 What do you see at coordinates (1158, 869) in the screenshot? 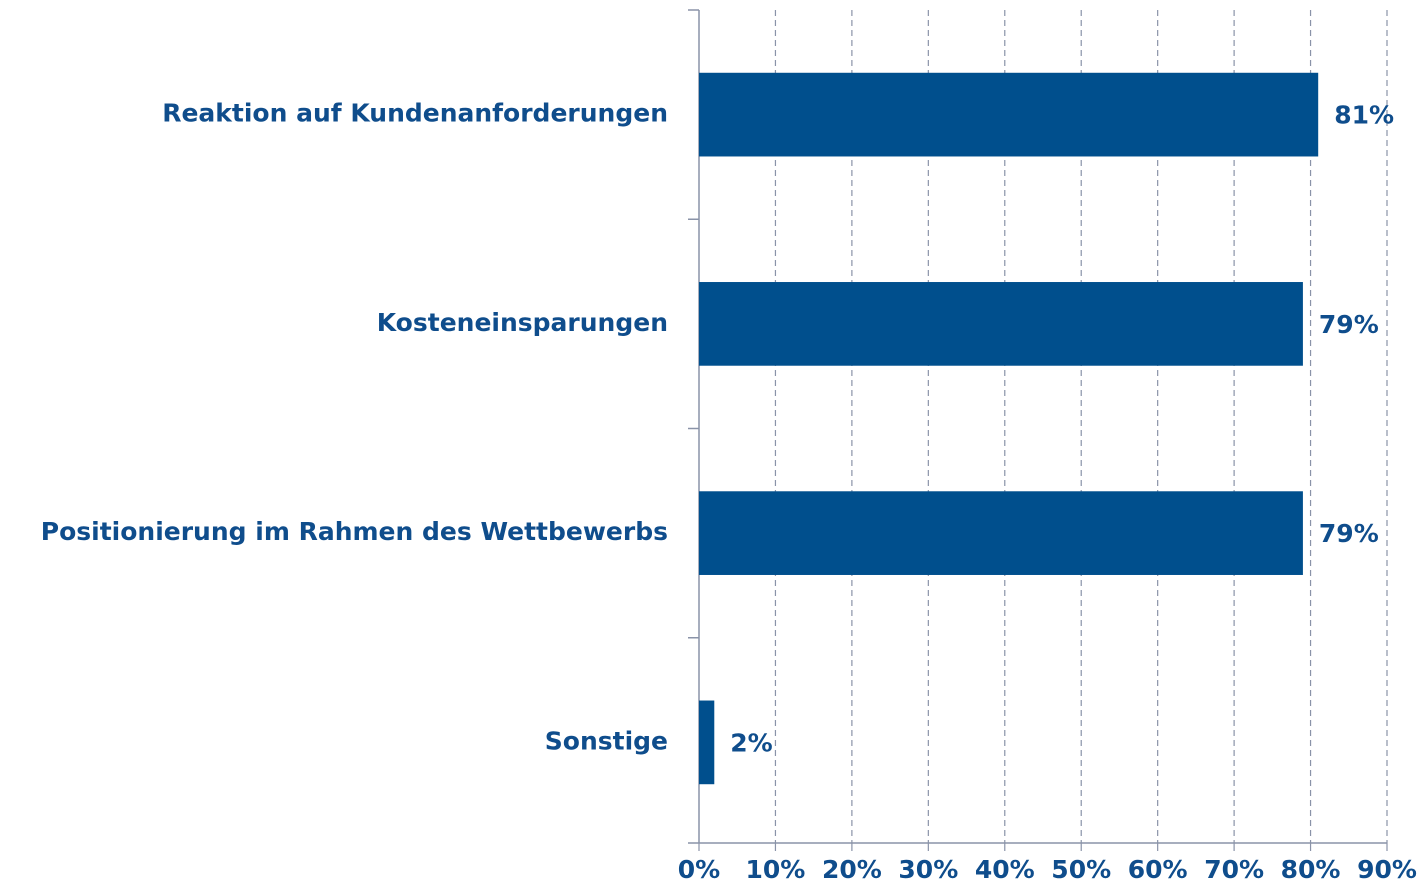
I see `x-tick-label: 60%` at bounding box center [1158, 869].